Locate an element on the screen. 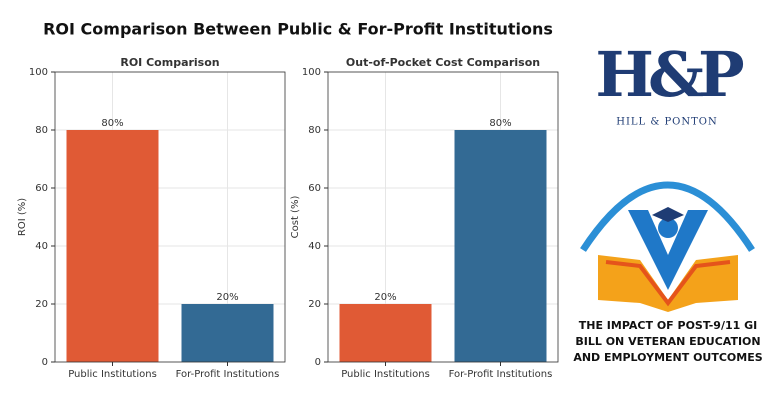 Image resolution: width=768 pixels, height=403 pixels. book-logo is located at coordinates (667, 246).